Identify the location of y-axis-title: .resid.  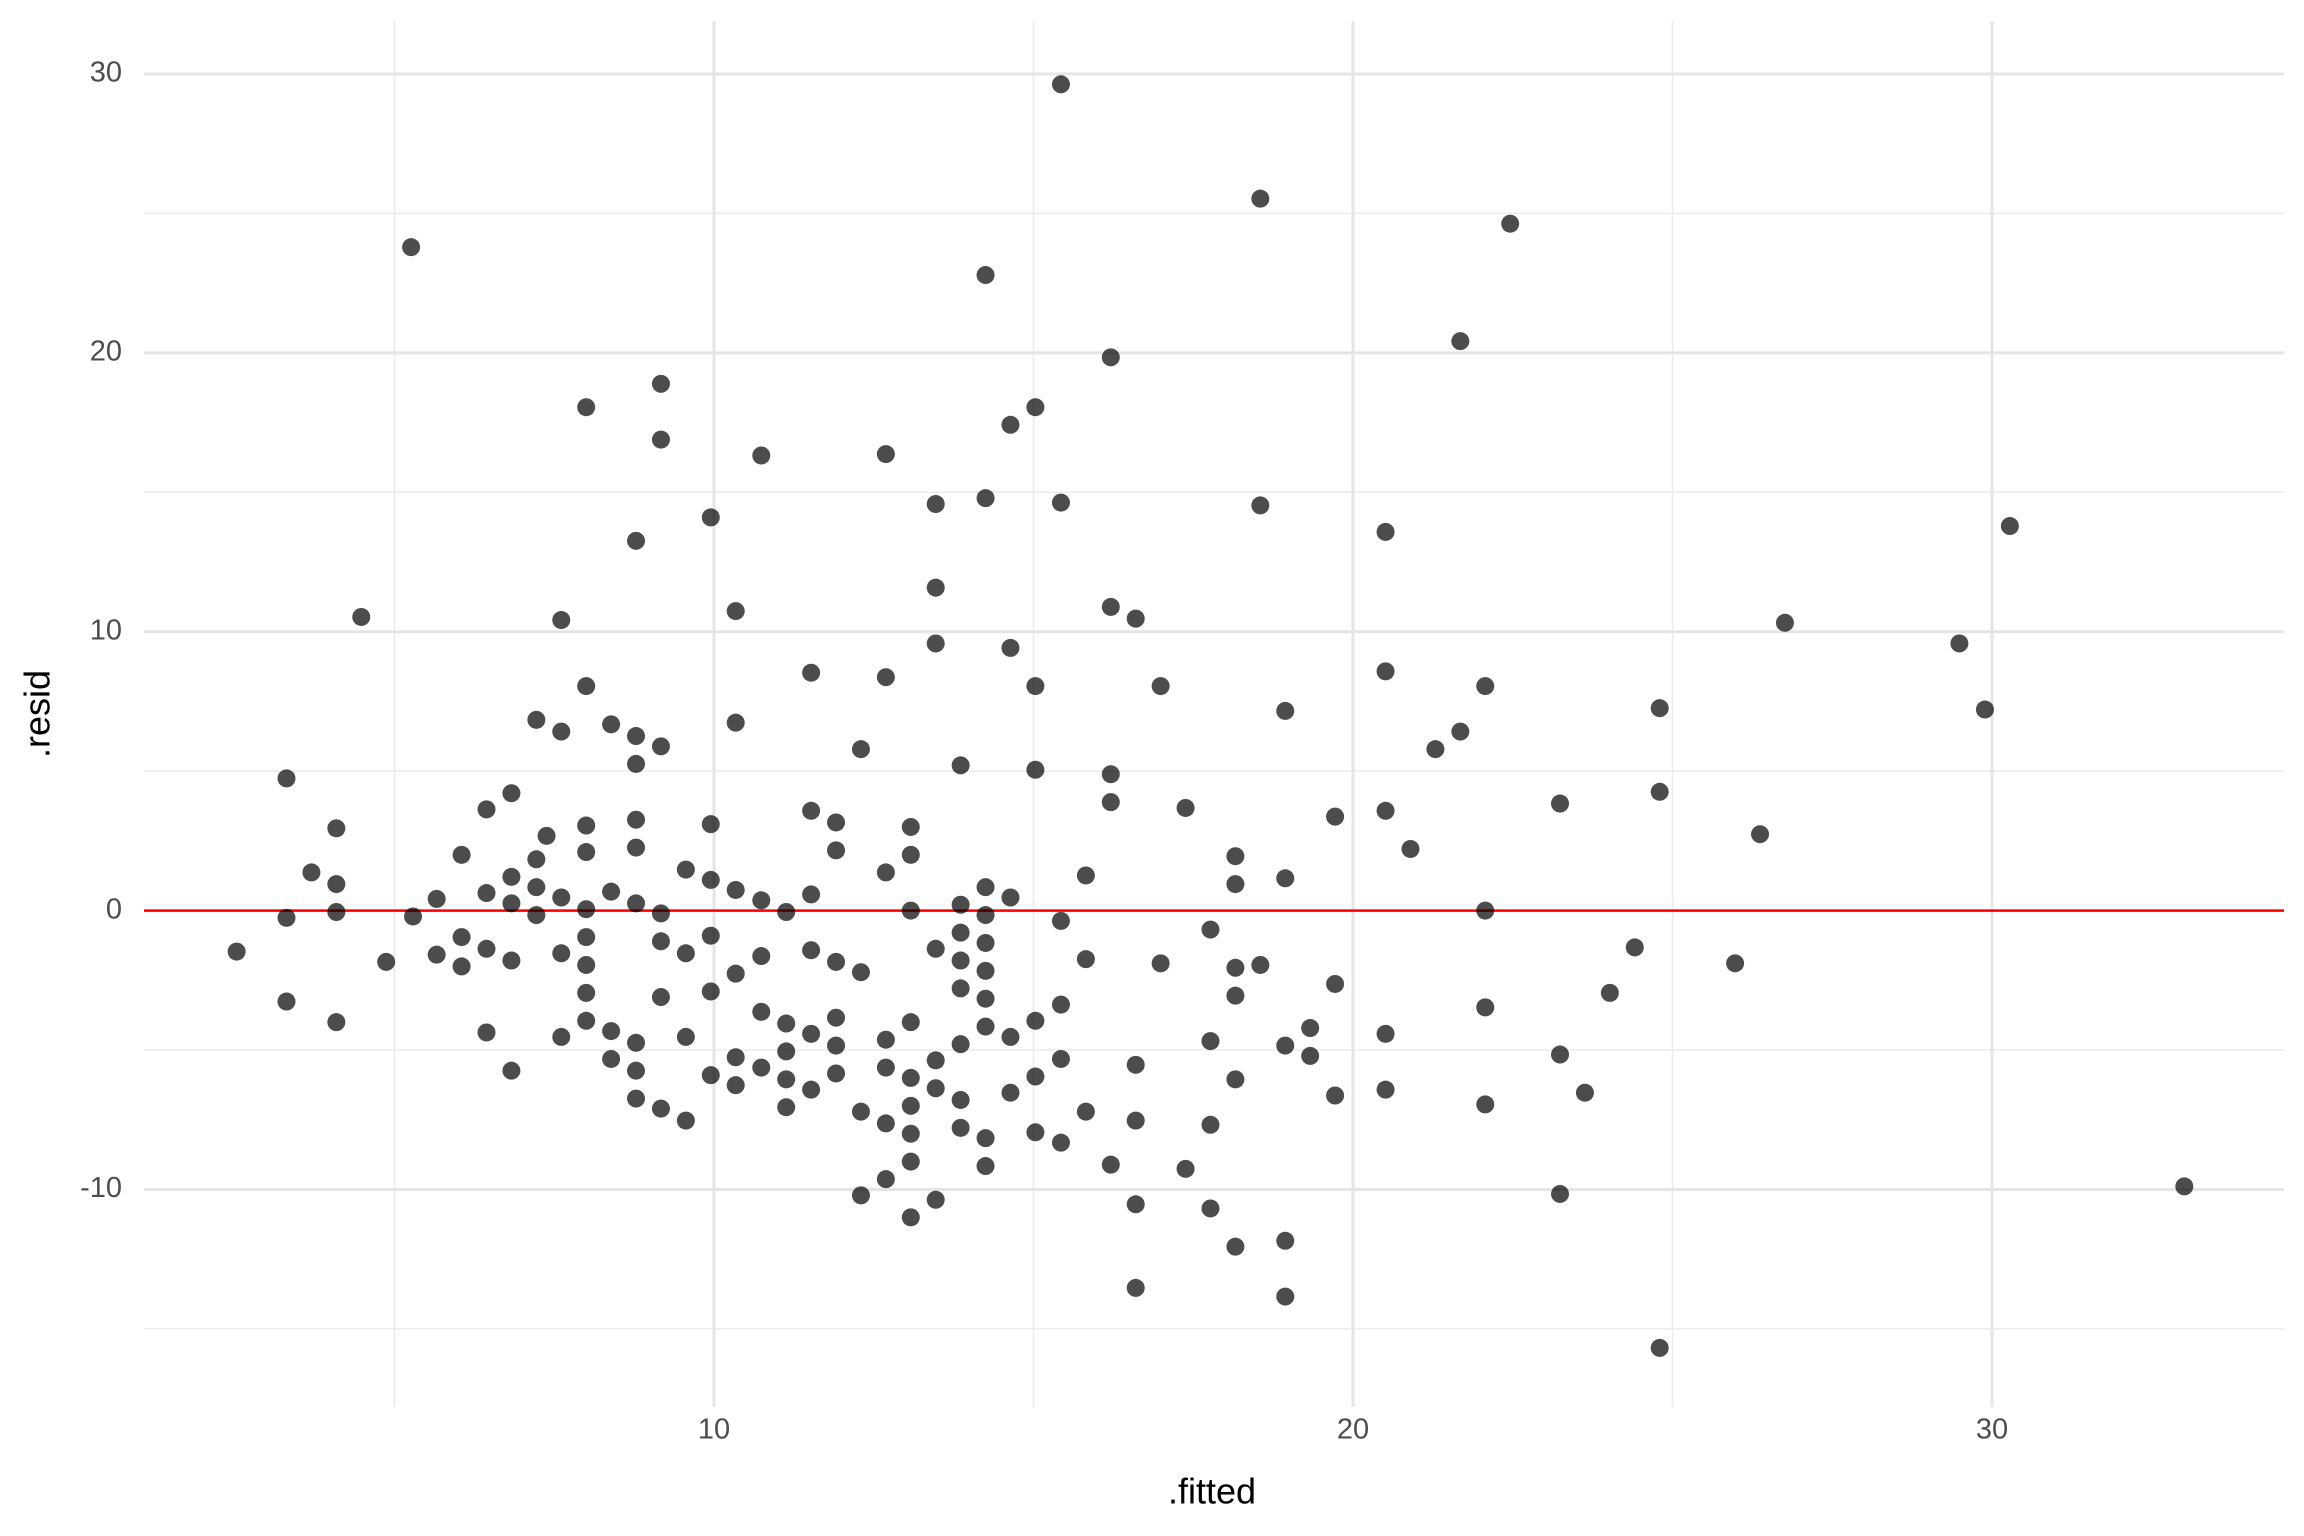
(37, 714).